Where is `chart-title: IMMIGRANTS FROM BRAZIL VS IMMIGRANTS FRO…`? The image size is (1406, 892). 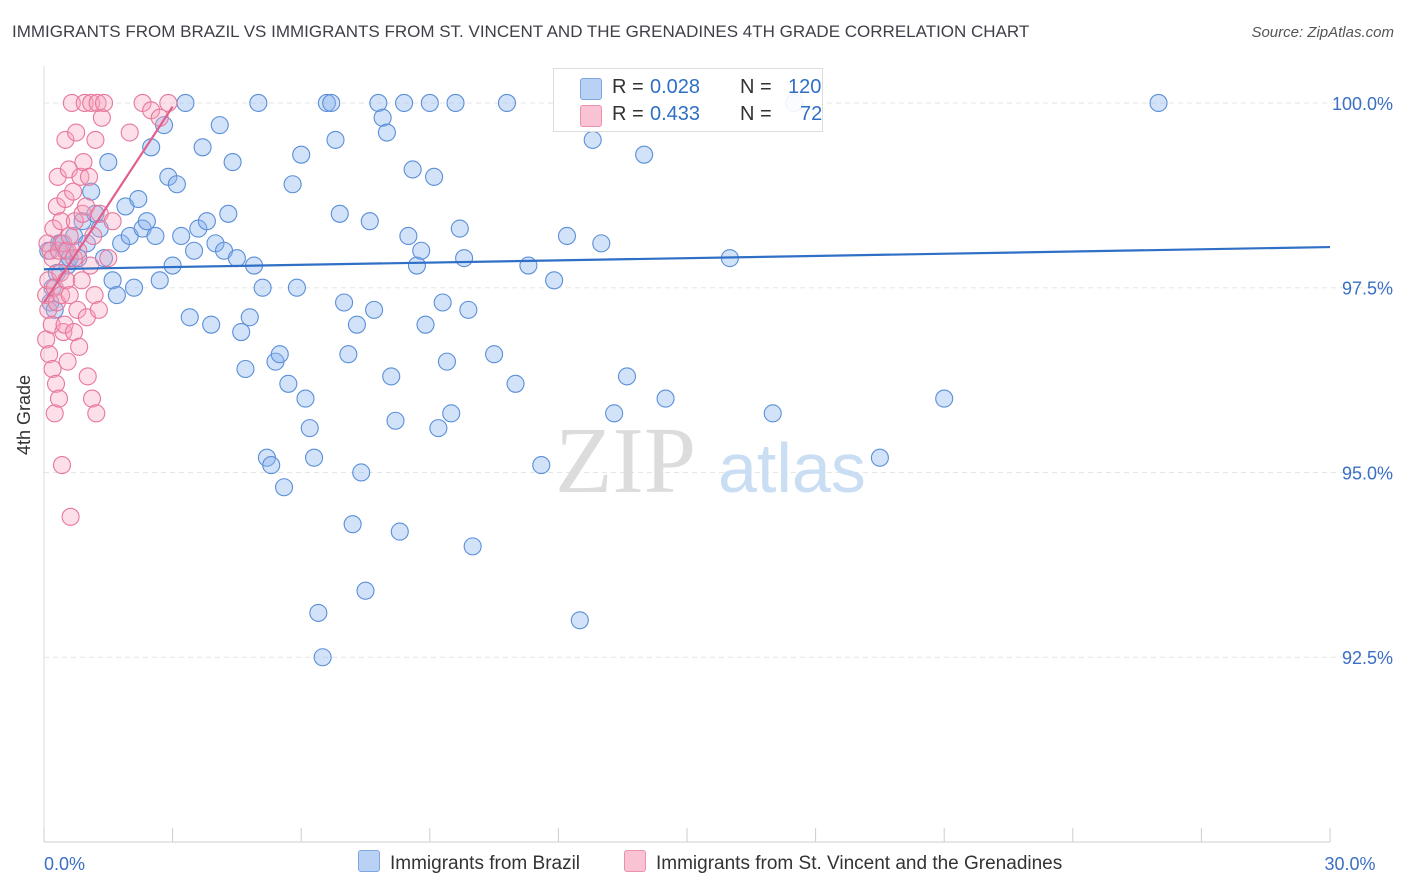 chart-title: IMMIGRANTS FROM BRAZIL VS IMMIGRANTS FRO… is located at coordinates (521, 31).